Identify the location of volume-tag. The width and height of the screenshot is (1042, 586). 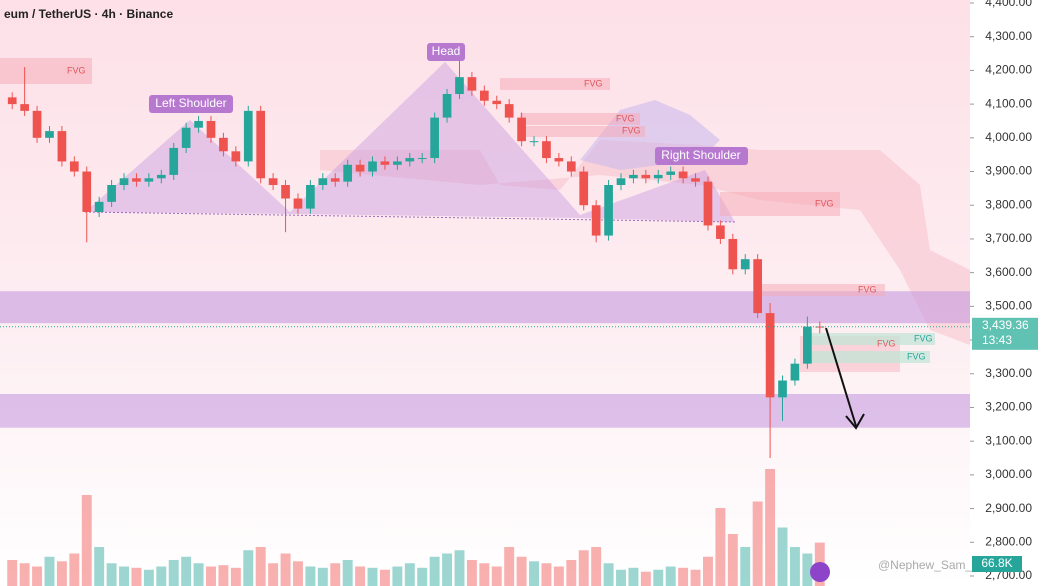
(997, 564).